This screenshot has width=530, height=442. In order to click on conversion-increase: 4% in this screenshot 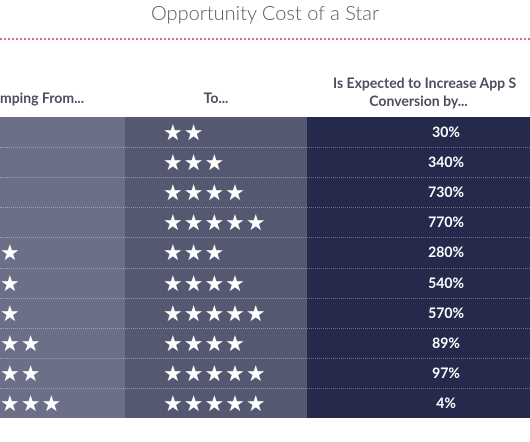, I will do `click(446, 402)`.